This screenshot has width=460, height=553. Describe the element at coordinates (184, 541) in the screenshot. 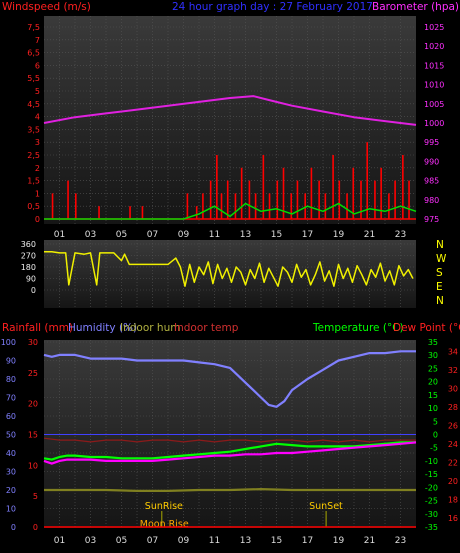

I see `x-tick-label: 09` at that location.